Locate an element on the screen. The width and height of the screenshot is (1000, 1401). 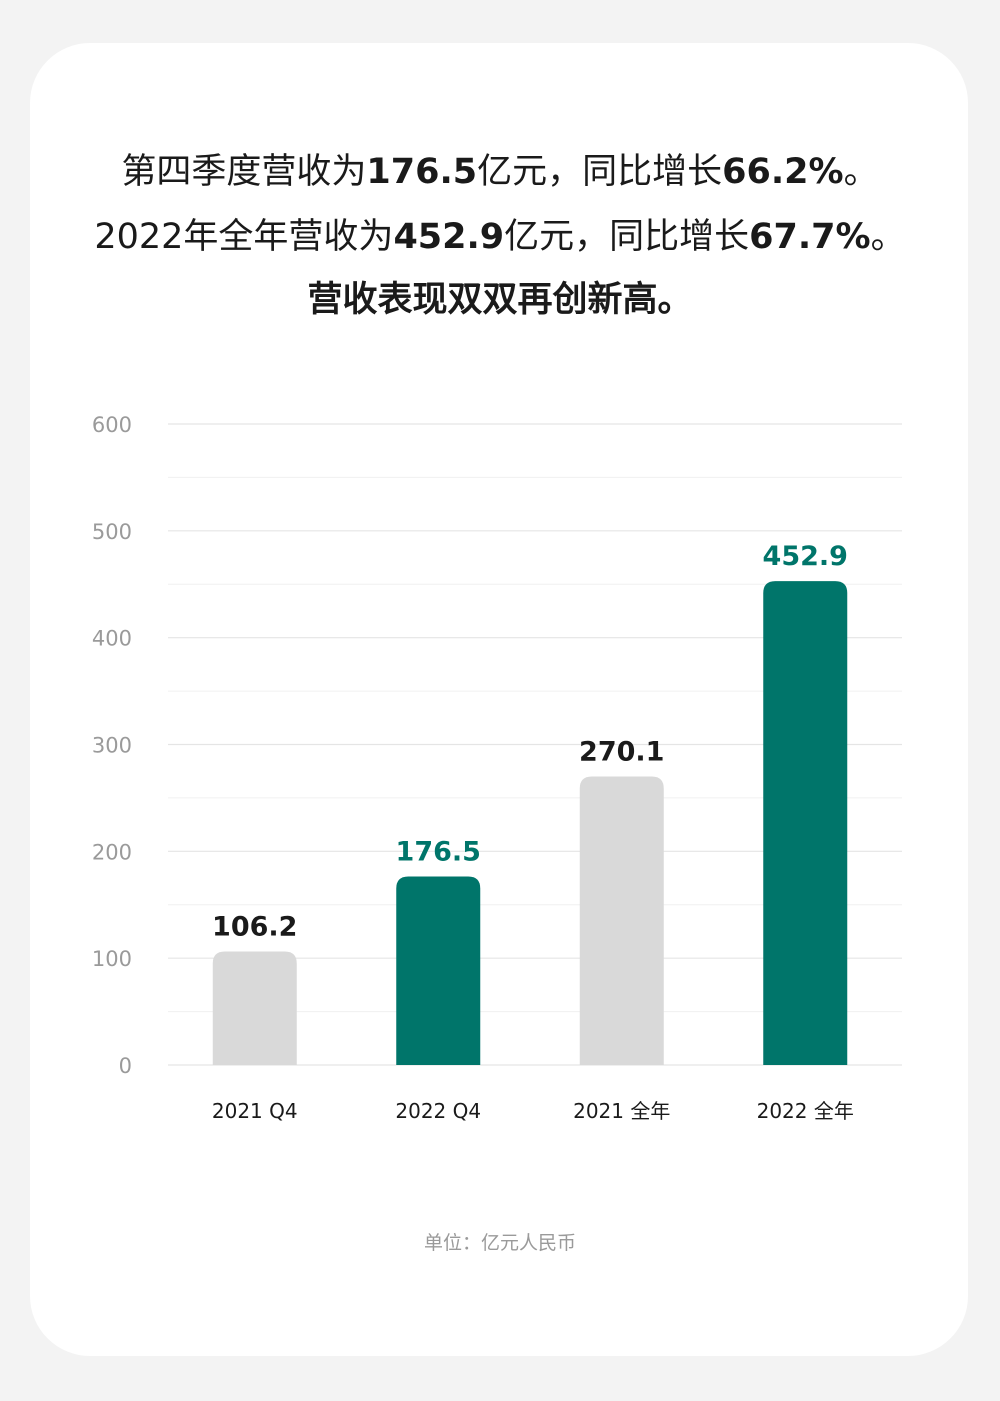
y-tick-label: 500 is located at coordinates (112, 532).